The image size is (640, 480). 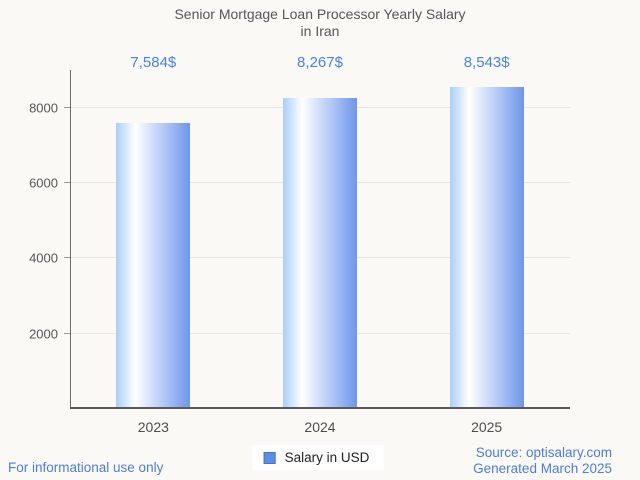 What do you see at coordinates (43, 108) in the screenshot?
I see `y-tick-label: 8000` at bounding box center [43, 108].